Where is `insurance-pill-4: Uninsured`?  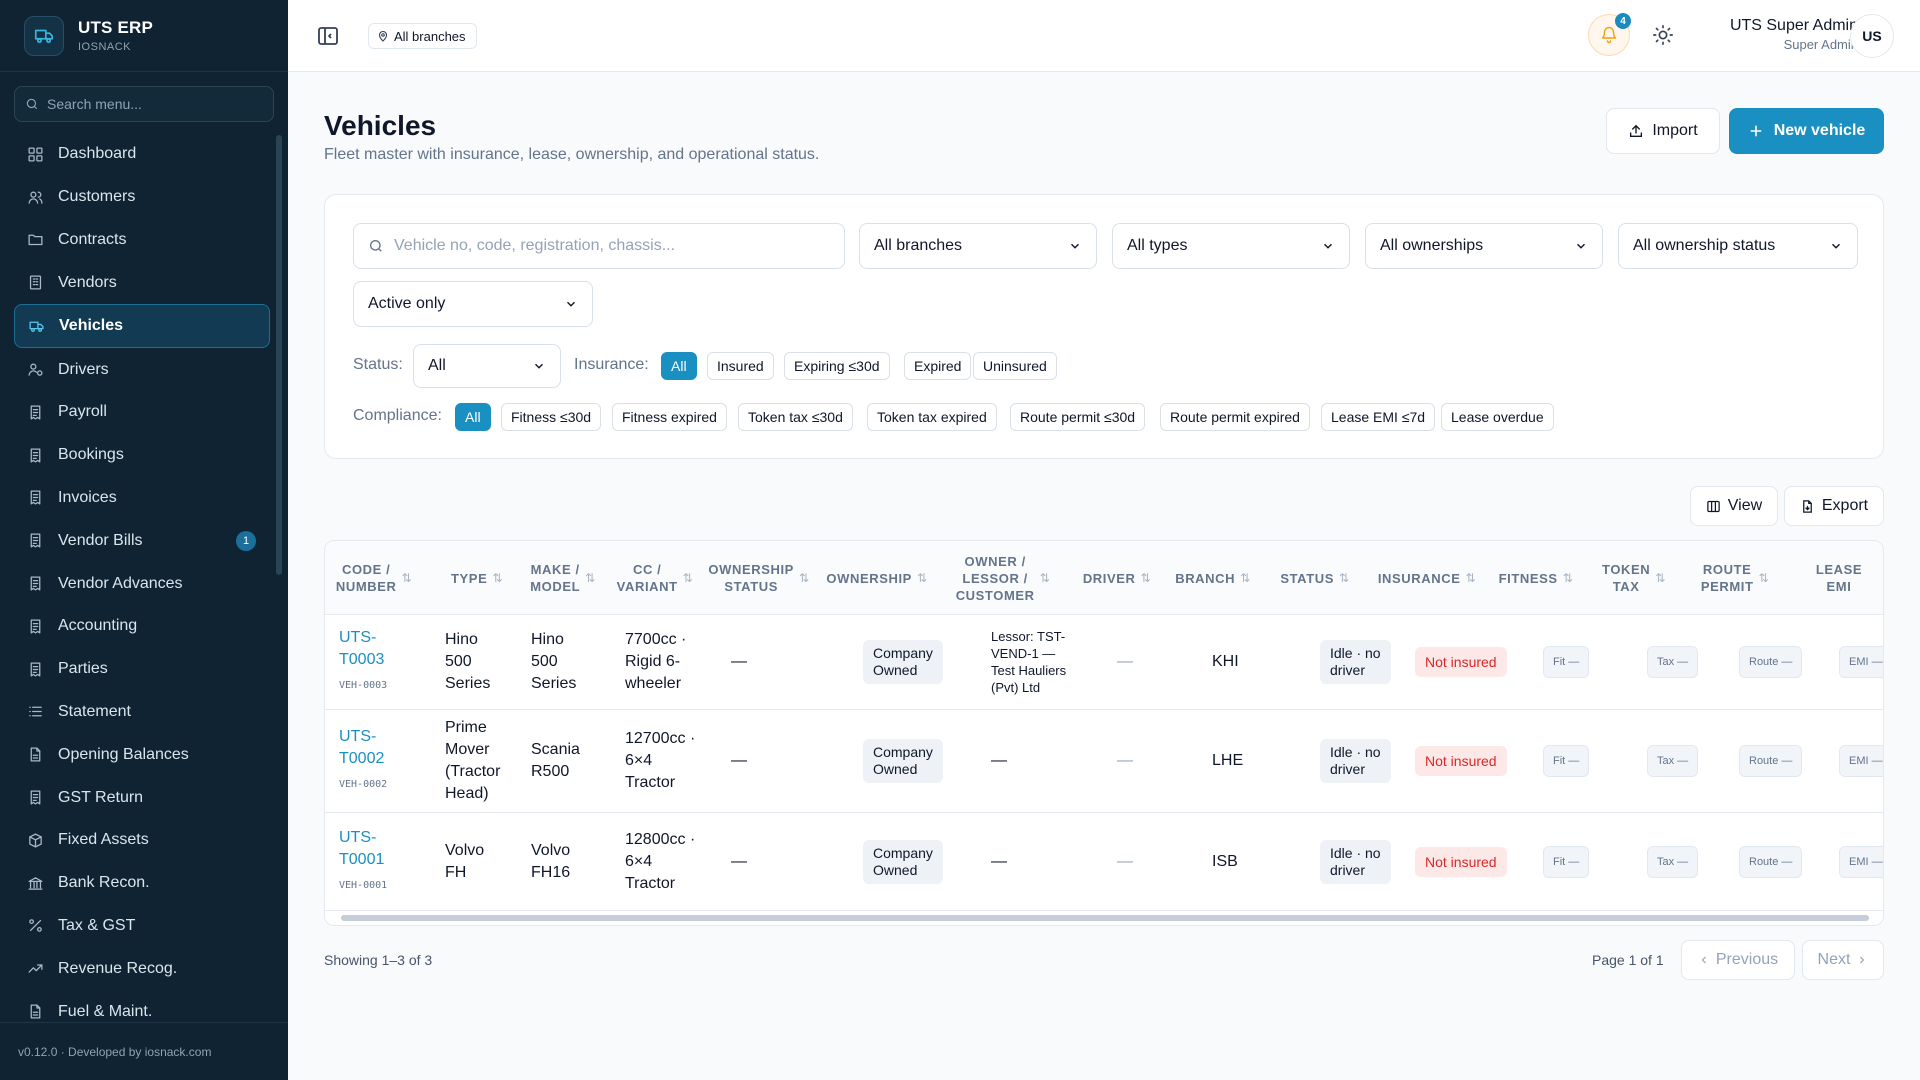
insurance-pill-4: Uninsured is located at coordinates (1015, 366).